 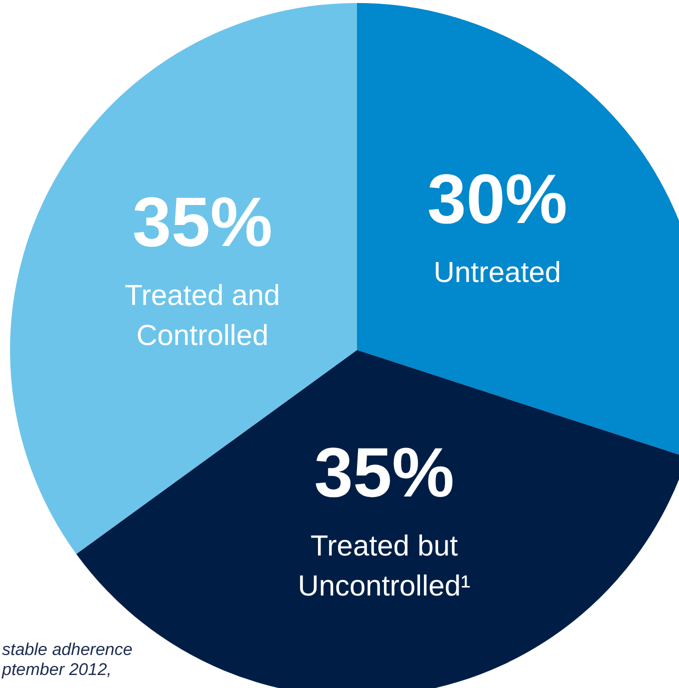 I want to click on data-label: 30%, so click(x=497, y=199).